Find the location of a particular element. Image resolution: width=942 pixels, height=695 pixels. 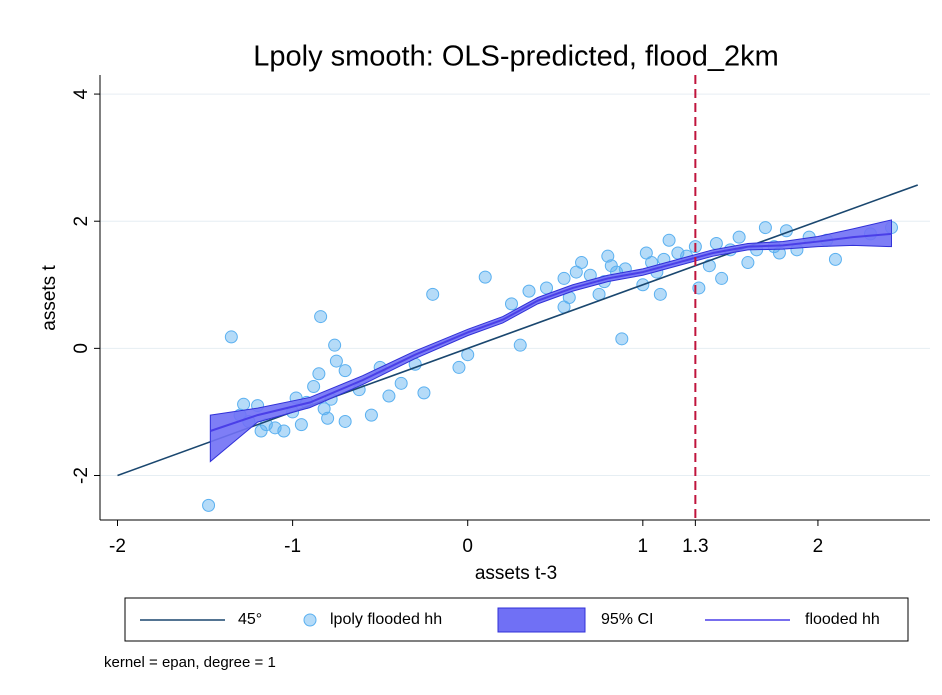

y-tick-label: 4 is located at coordinates (81, 93).